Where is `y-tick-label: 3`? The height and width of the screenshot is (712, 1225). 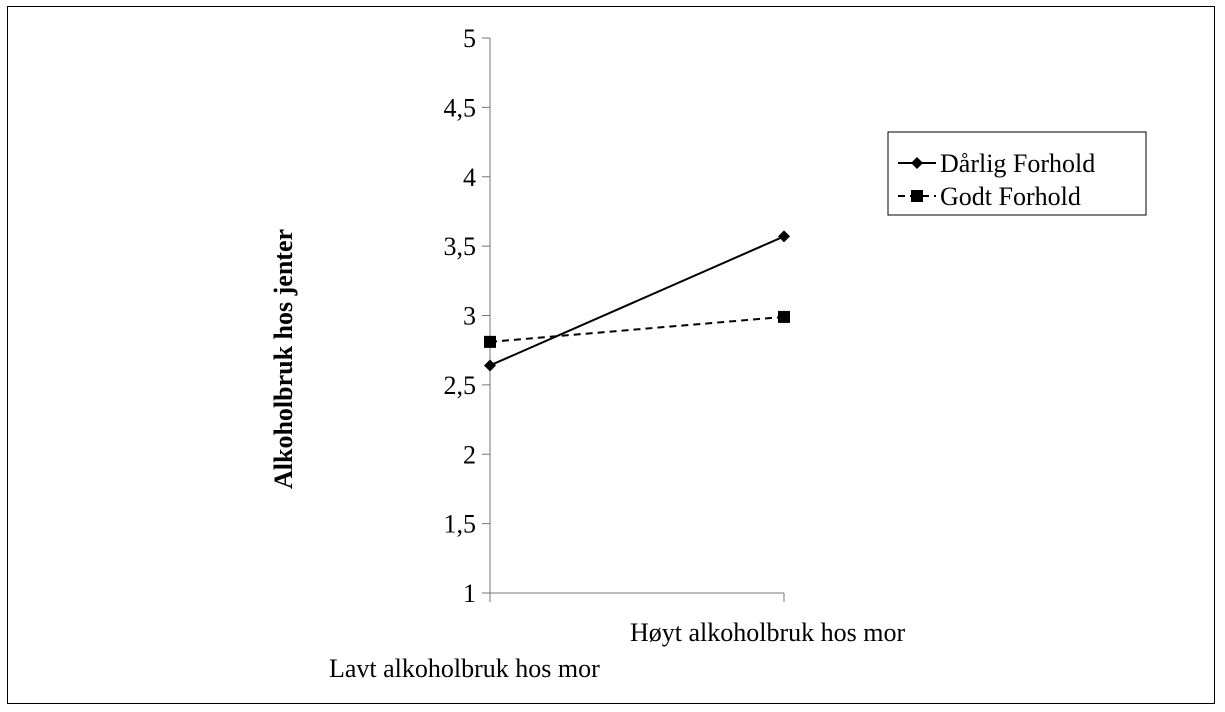
y-tick-label: 3 is located at coordinates (469, 316).